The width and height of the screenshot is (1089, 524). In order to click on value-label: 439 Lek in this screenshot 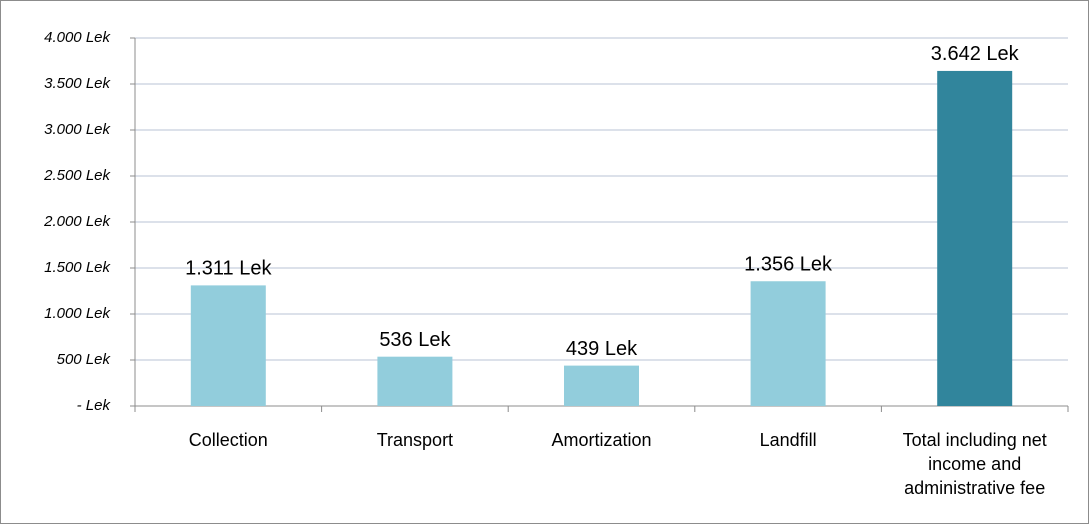, I will do `click(602, 349)`.